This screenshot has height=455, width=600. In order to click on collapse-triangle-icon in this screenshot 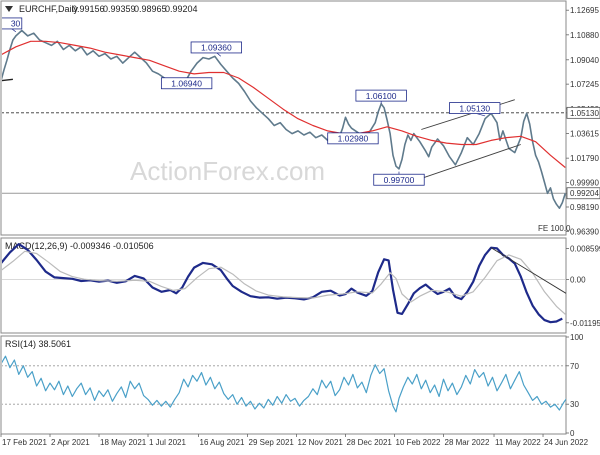, I will do `click(9, 9)`.